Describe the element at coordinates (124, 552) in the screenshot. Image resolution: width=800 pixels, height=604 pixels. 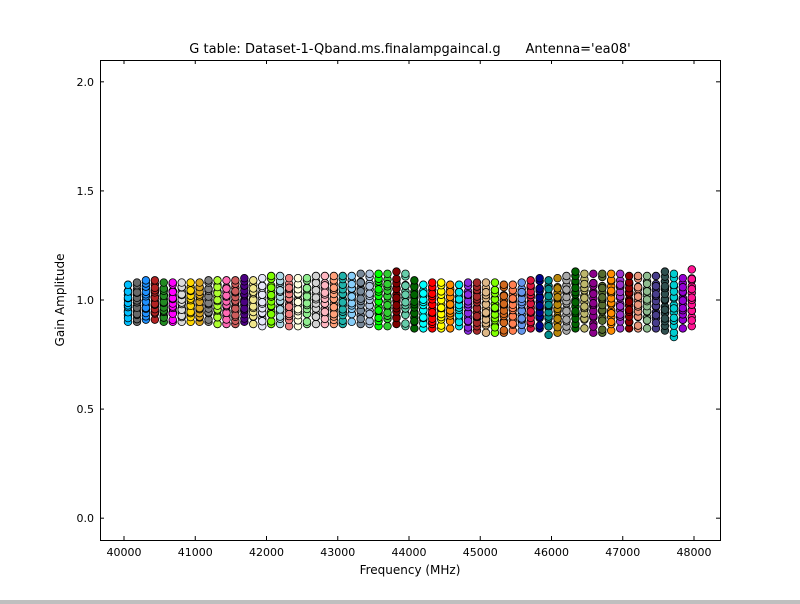
I see `x-tick-label: 40000` at that location.